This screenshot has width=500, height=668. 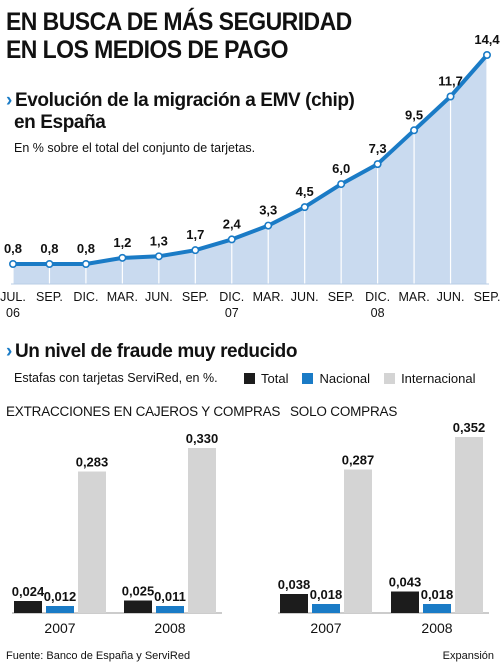 I want to click on legend-internacional: Internacional, so click(x=430, y=378).